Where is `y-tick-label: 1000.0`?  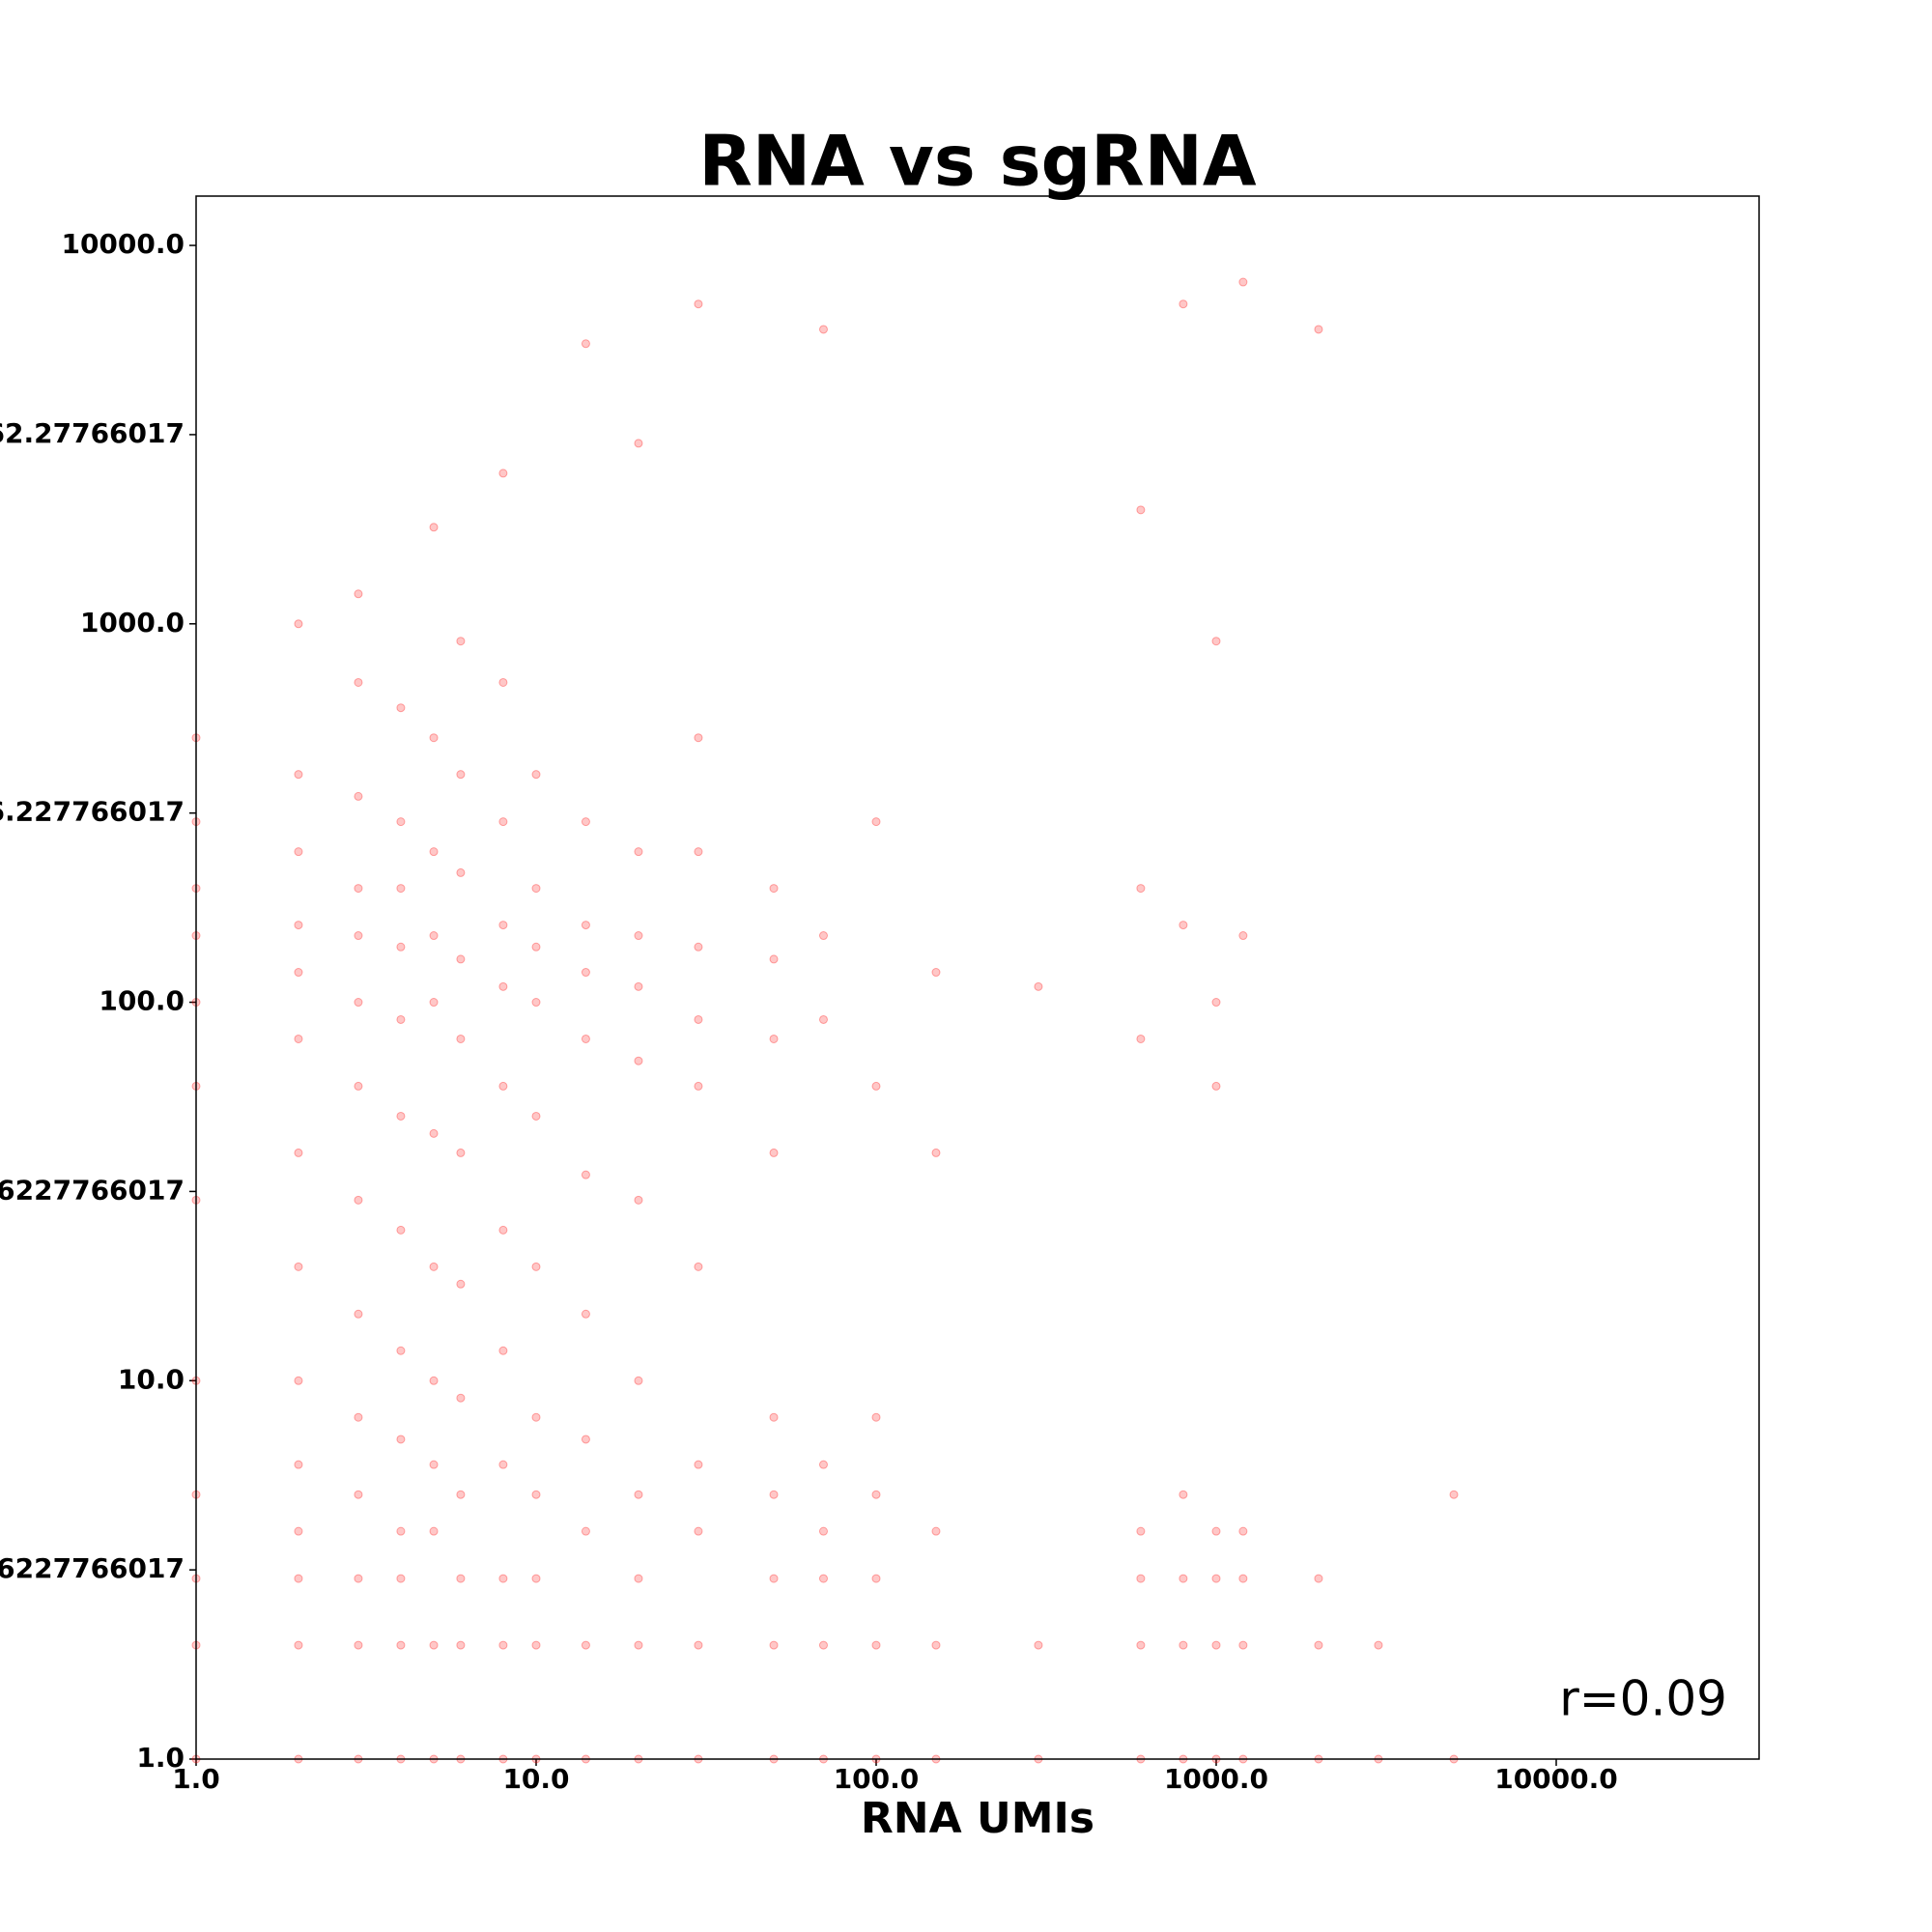 y-tick-label: 1000.0 is located at coordinates (132, 623).